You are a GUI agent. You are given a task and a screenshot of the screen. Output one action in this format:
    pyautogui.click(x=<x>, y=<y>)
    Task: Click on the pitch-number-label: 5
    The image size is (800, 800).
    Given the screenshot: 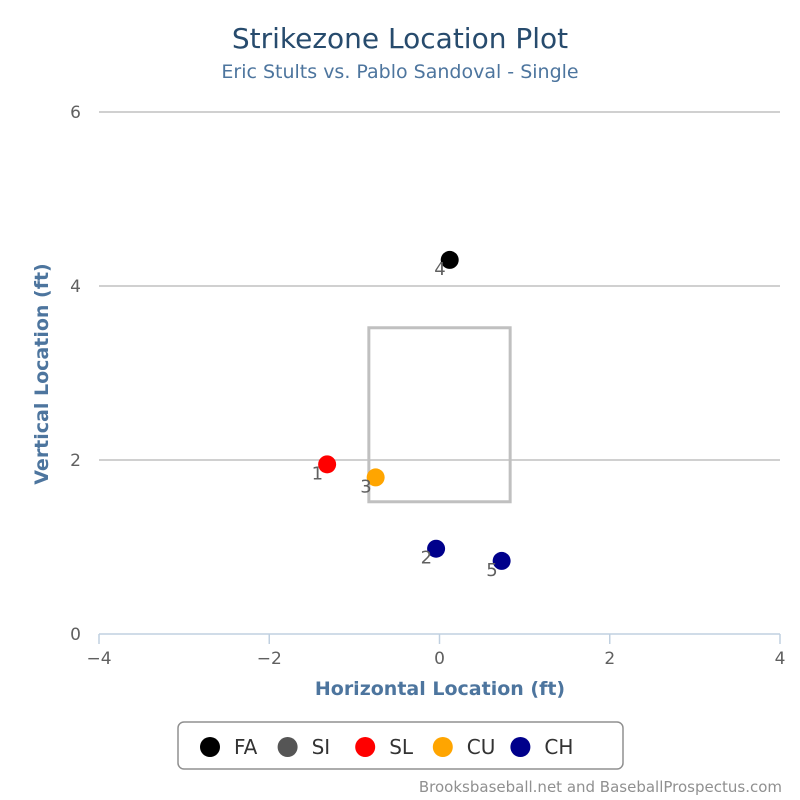 What is the action you would take?
    pyautogui.click(x=491, y=570)
    